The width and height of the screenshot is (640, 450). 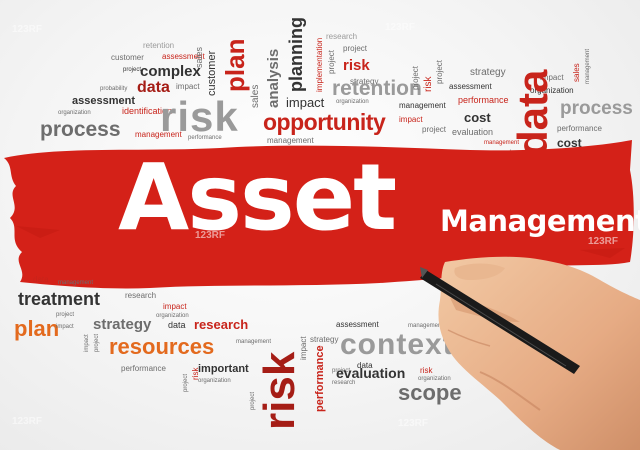 I want to click on word-process-left: process, so click(x=80, y=129).